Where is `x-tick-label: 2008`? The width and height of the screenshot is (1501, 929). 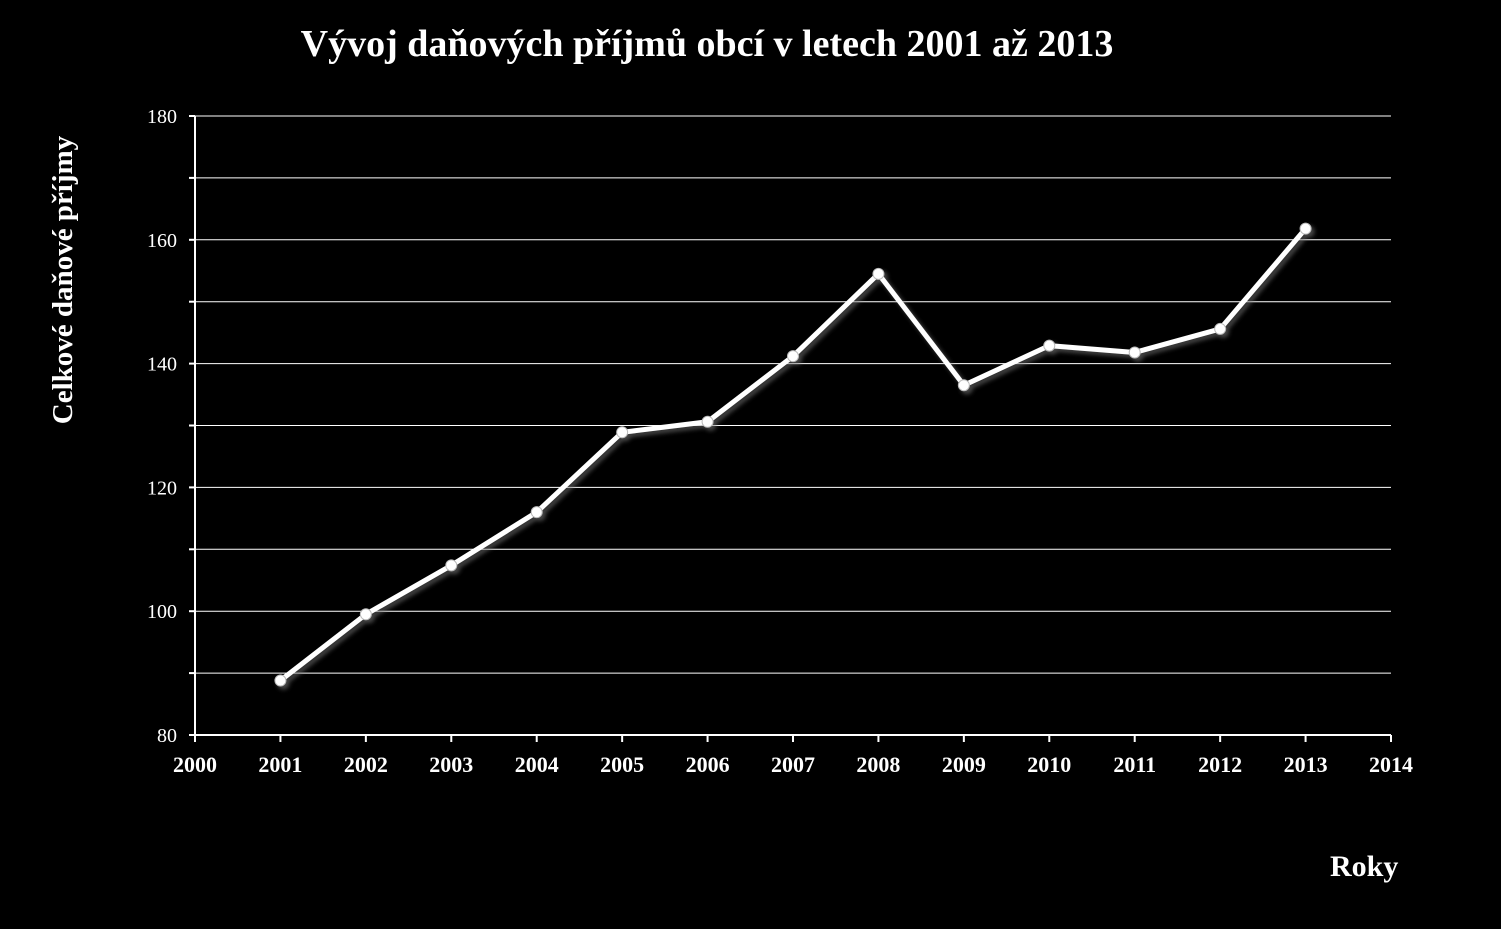
x-tick-label: 2008 is located at coordinates (878, 764).